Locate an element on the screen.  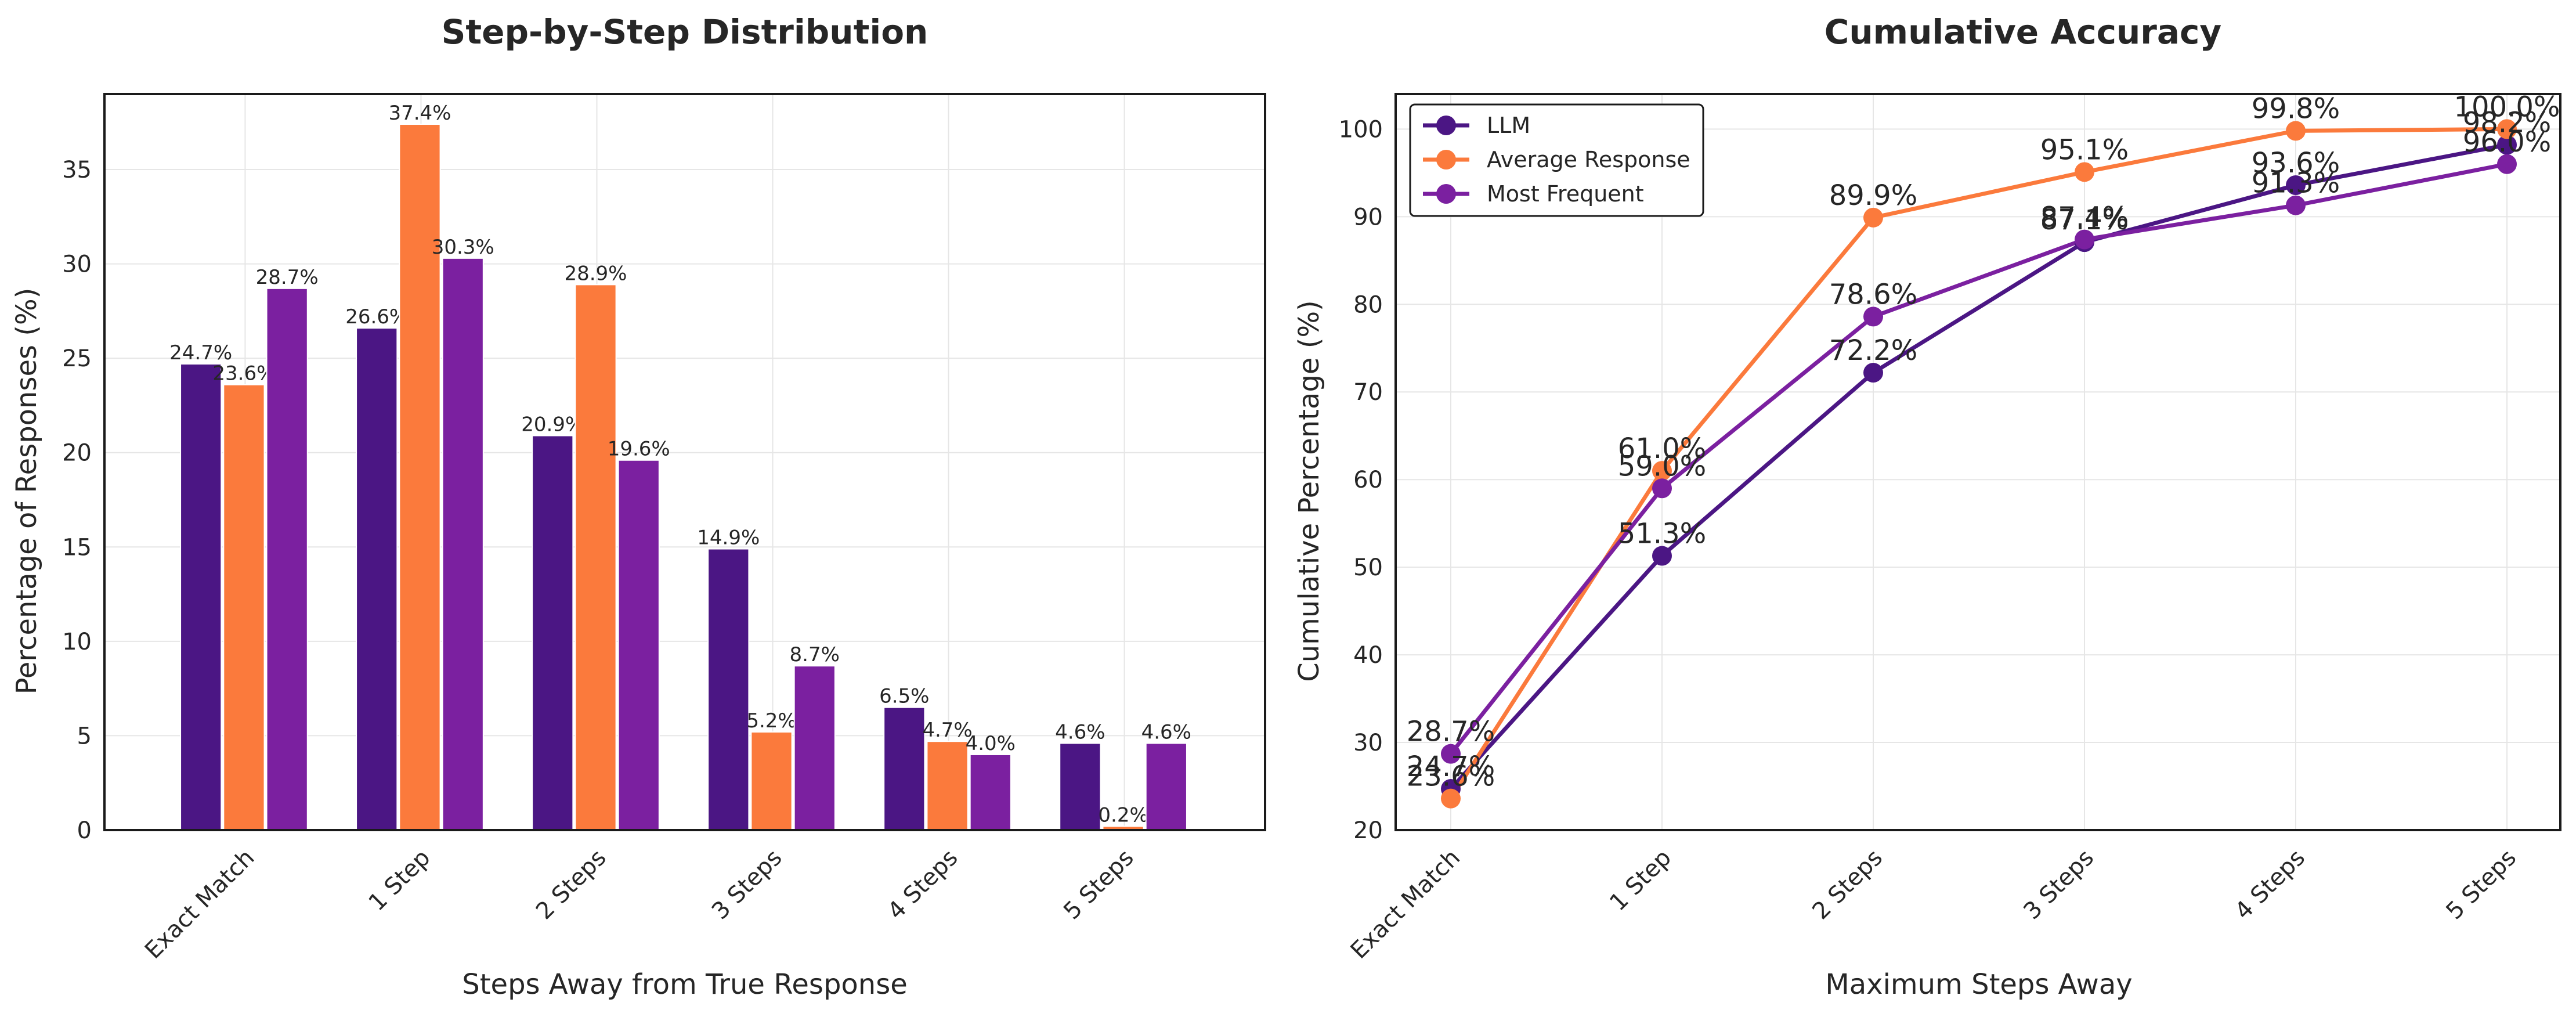
y-tick-label: 40 is located at coordinates (1368, 656).